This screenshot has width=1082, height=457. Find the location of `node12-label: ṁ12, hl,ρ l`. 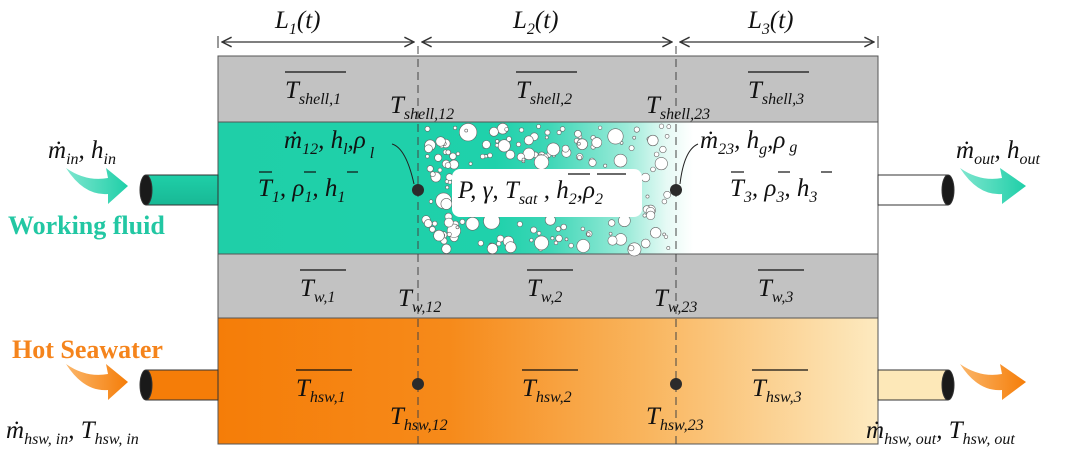

node12-label: ṁ12, hl,ρ l is located at coordinates (329, 144).